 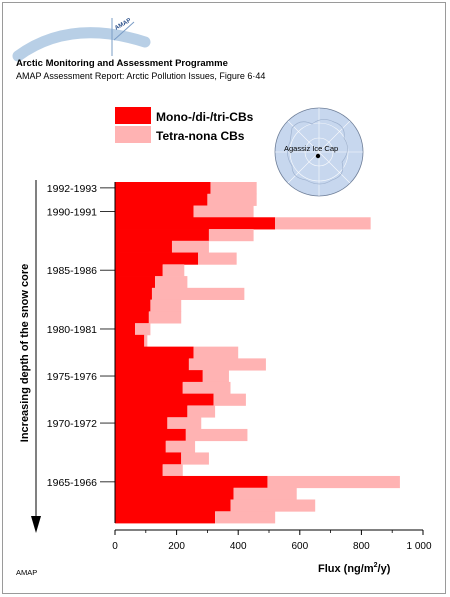 I want to click on x-axis: 0 200 400 600 800 1 000, so click(x=272, y=540).